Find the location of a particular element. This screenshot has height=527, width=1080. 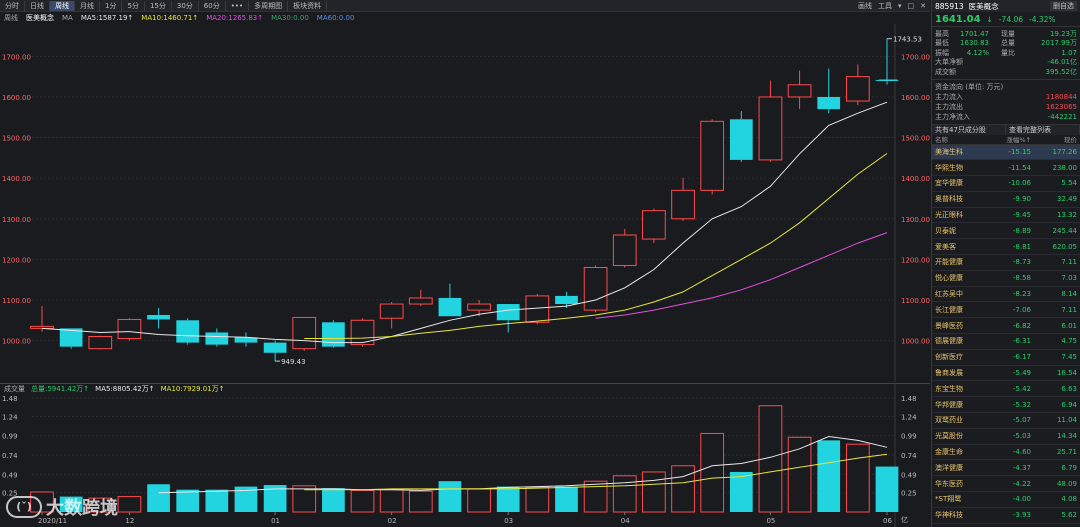

ma10-value: MA10:1460.71↑ is located at coordinates (170, 18).